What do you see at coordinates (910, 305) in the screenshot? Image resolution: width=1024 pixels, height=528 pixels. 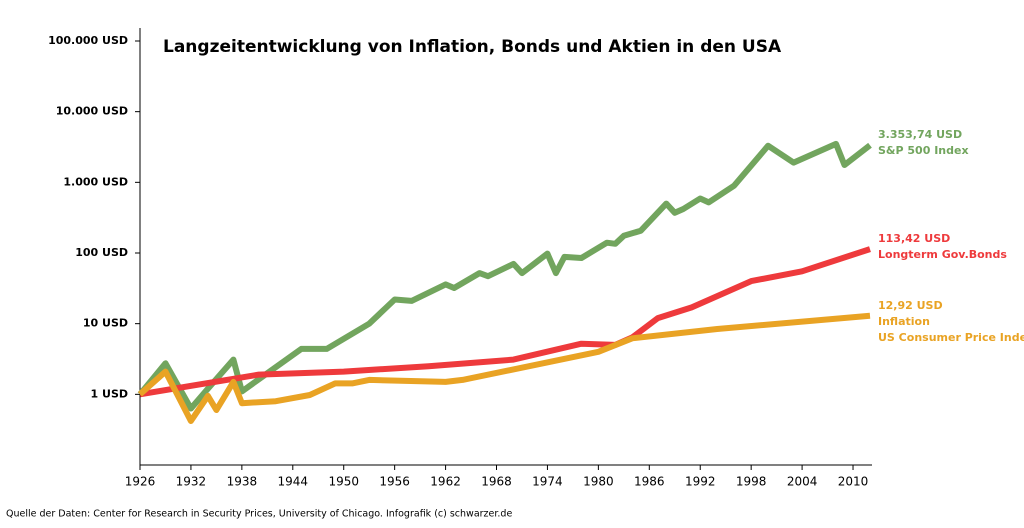 I see `value-label: 12,92 USD` at bounding box center [910, 305].